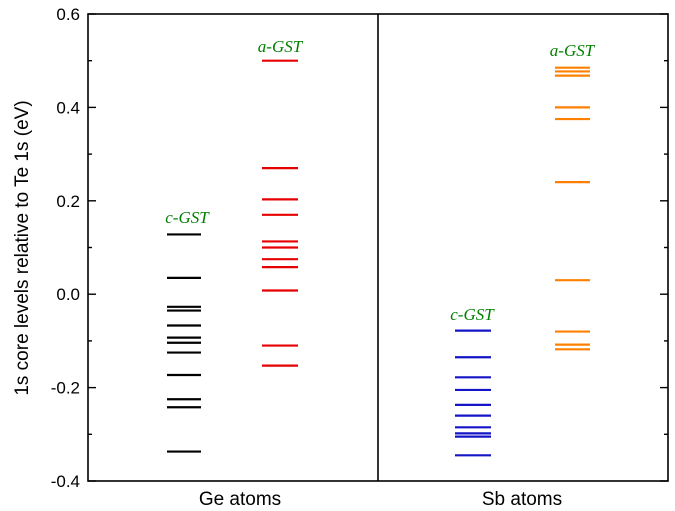  I want to click on y-tick-label: 0.0, so click(68, 294).